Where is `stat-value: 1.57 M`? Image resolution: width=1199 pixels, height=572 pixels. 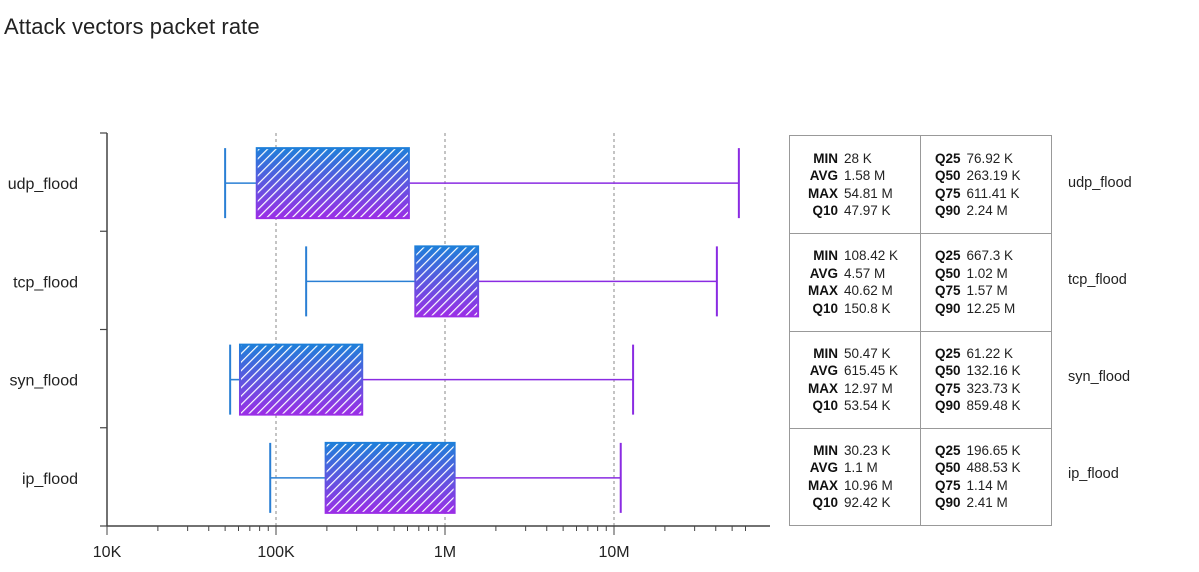 stat-value: 1.57 M is located at coordinates (987, 291).